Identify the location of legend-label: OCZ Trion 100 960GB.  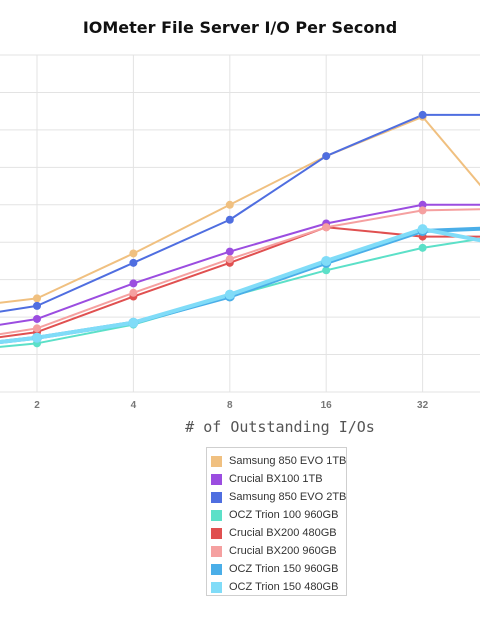
(284, 515).